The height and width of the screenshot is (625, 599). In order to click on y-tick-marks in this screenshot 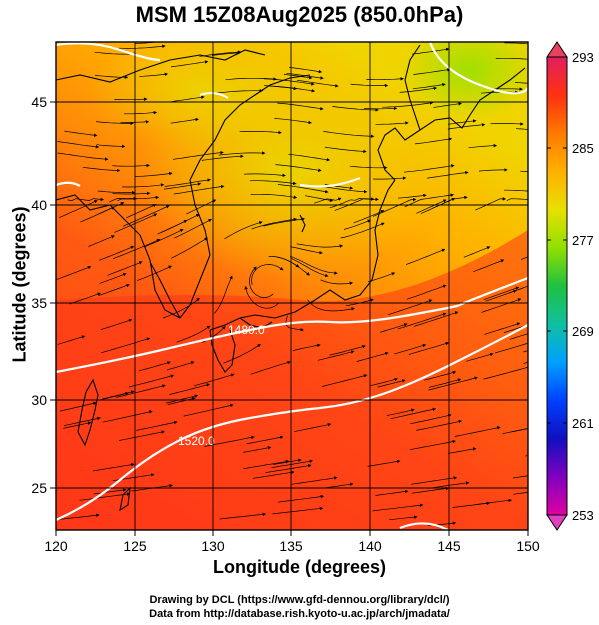, I will do `click(53, 295)`.